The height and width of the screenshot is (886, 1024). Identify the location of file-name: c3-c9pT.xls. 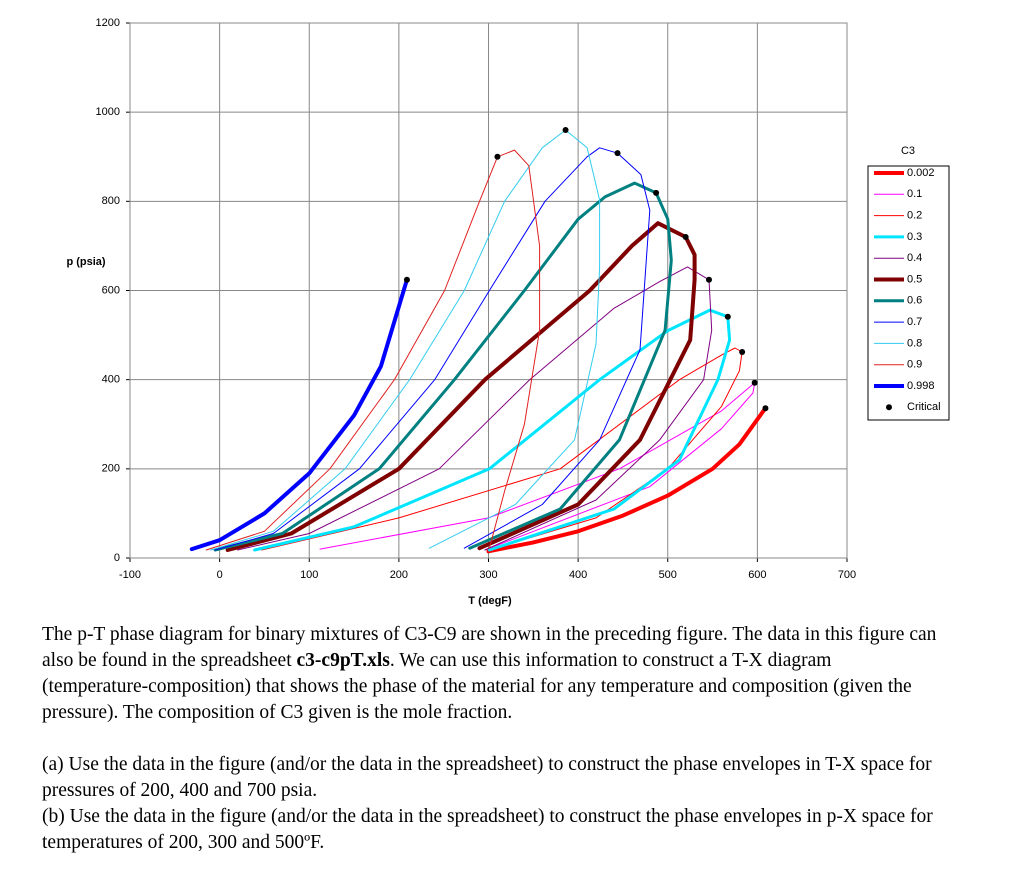
(343, 660).